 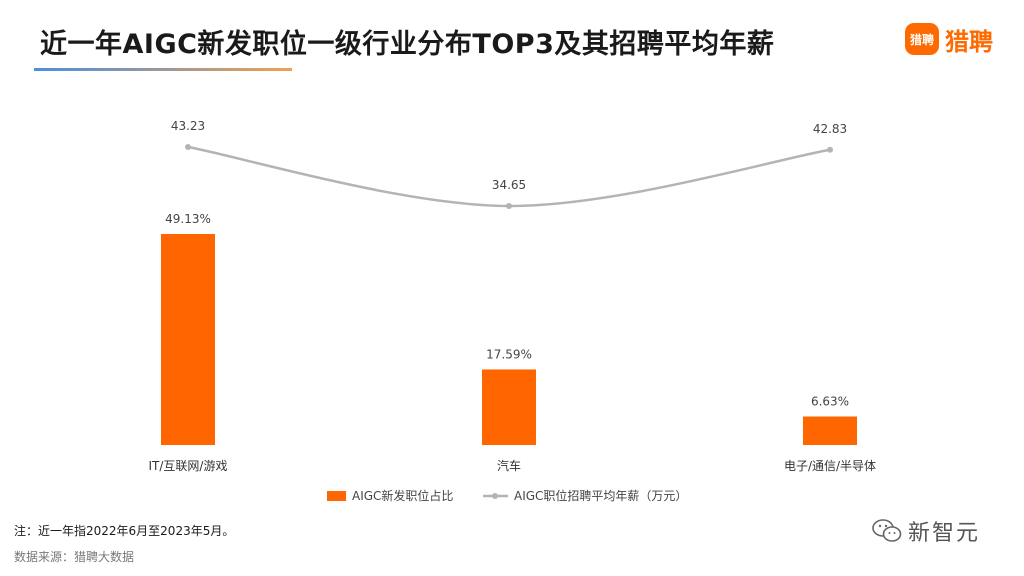 I want to click on legend-bar-label: AIGC新发职位占比, so click(x=402, y=495).